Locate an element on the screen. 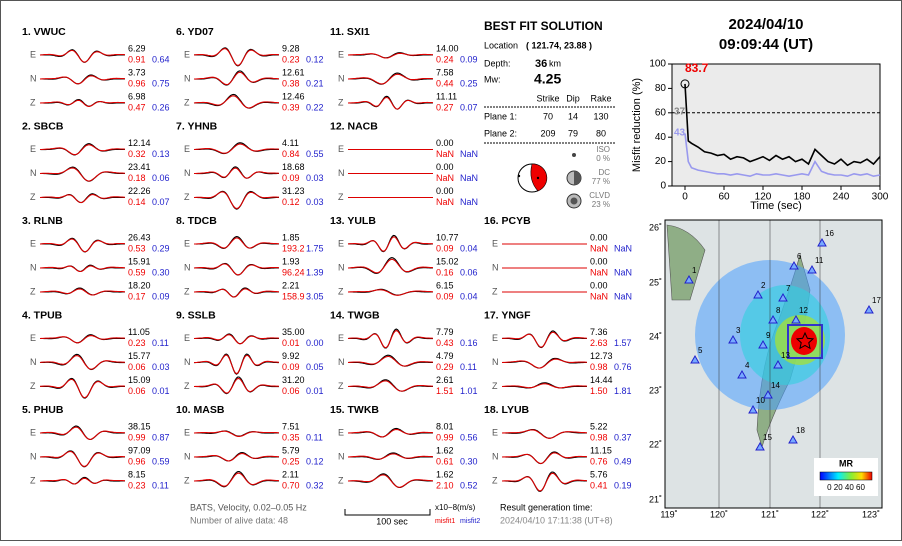  y-tick-label: 80 is located at coordinates (661, 88).